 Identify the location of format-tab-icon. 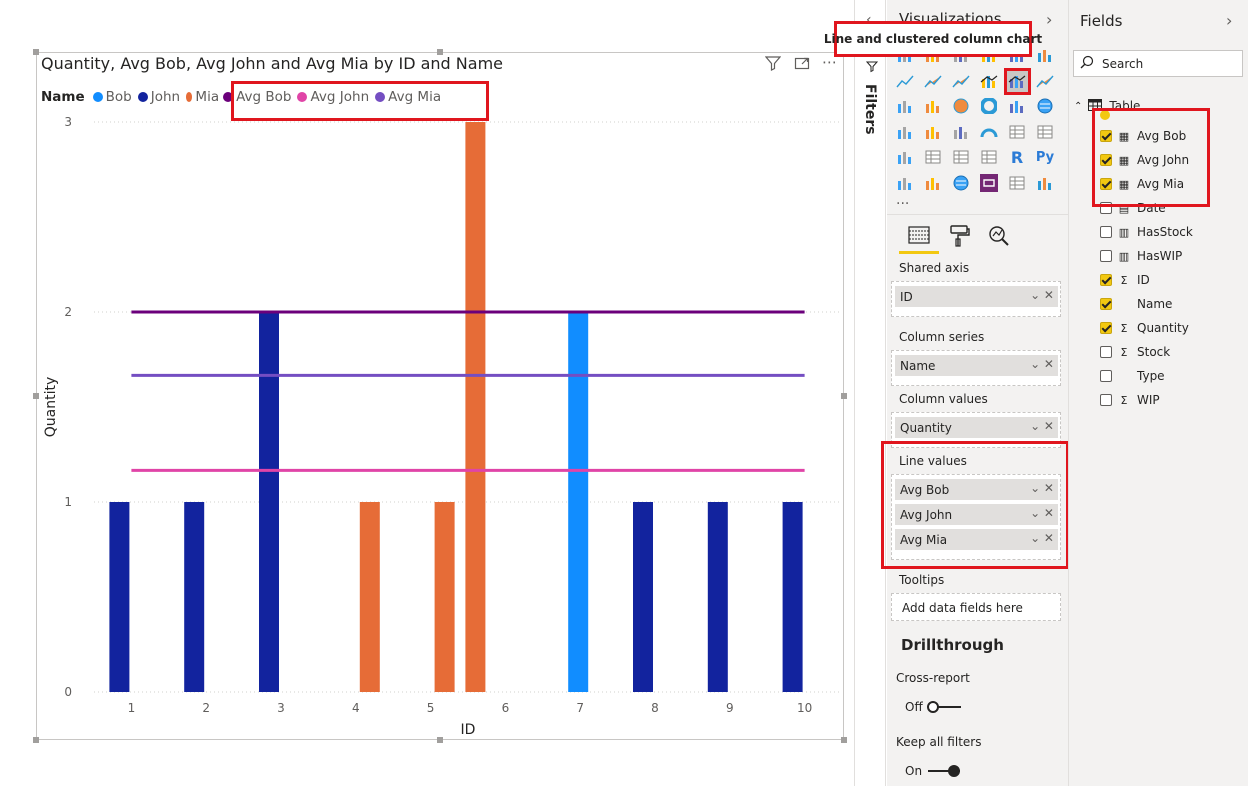
(959, 236).